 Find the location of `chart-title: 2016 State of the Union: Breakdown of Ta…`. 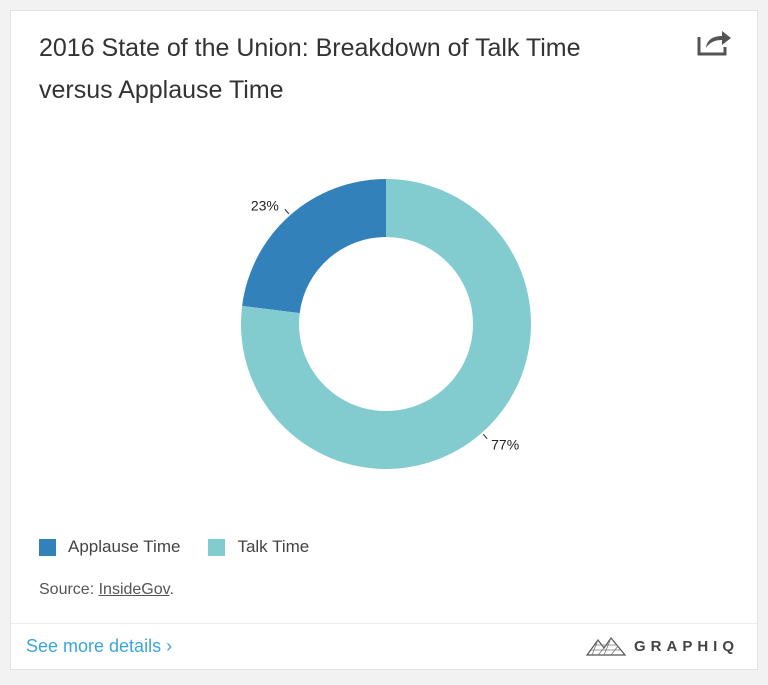

chart-title: 2016 State of the Union: Breakdown of Ta… is located at coordinates (310, 69).